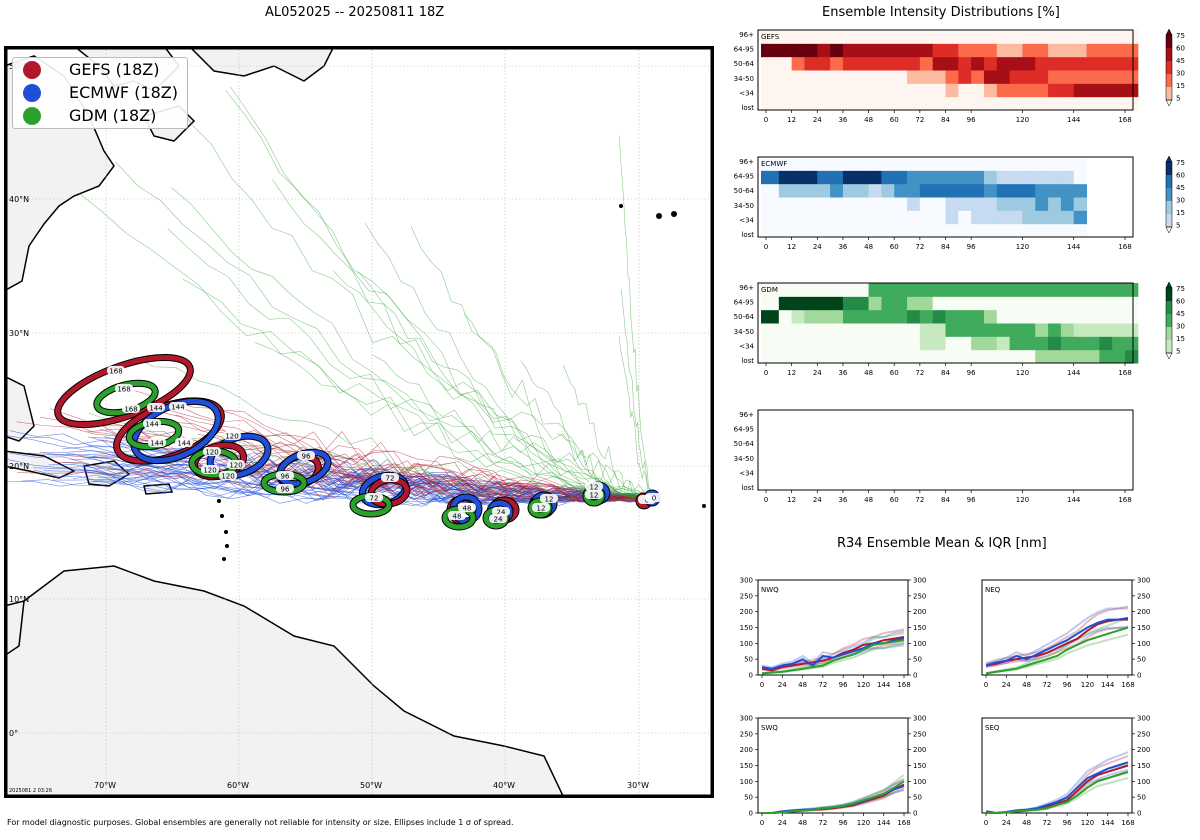 This screenshot has width=1200, height=840. I want to click on y-tick-label-right: 100, so click(919, 644).